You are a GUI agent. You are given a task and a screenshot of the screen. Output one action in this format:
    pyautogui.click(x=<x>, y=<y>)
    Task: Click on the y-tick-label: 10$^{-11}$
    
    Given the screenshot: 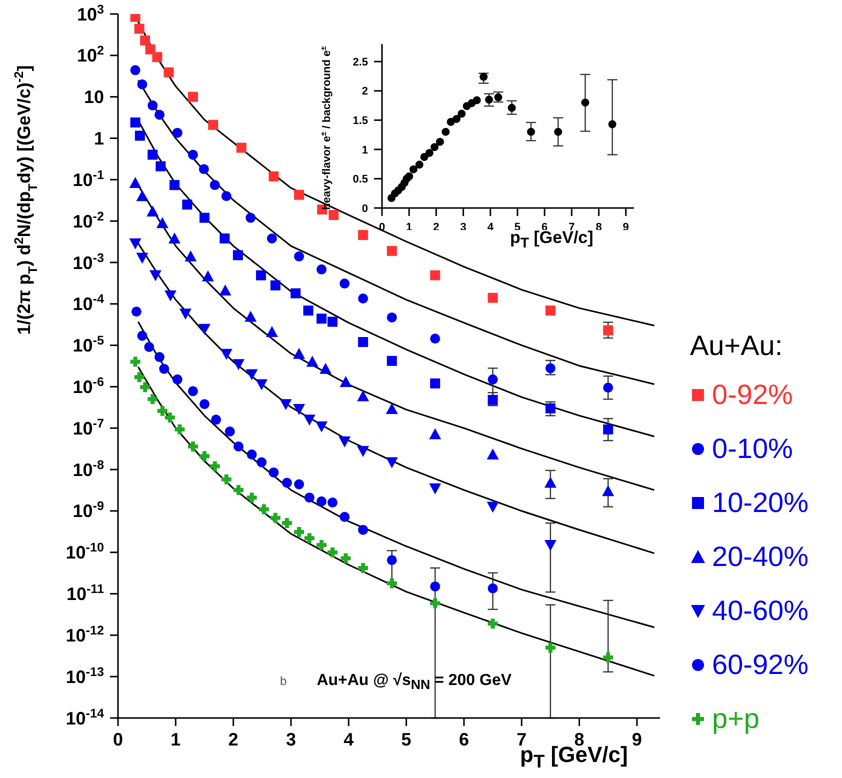 What is the action you would take?
    pyautogui.click(x=85, y=593)
    